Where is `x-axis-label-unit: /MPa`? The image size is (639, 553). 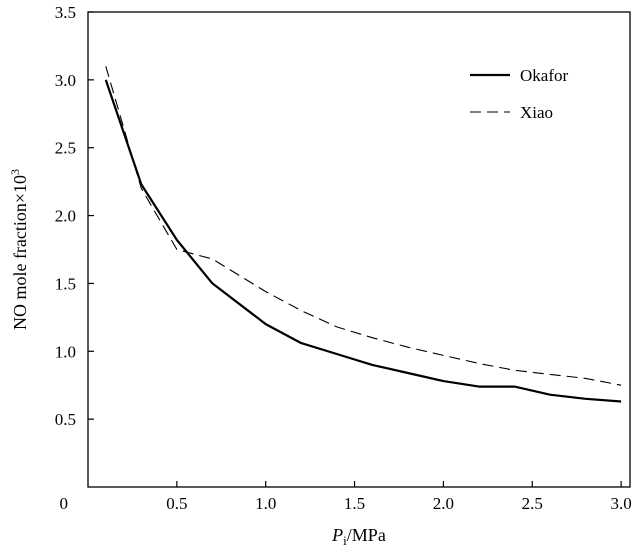 x-axis-label-unit: /MPa is located at coordinates (366, 535).